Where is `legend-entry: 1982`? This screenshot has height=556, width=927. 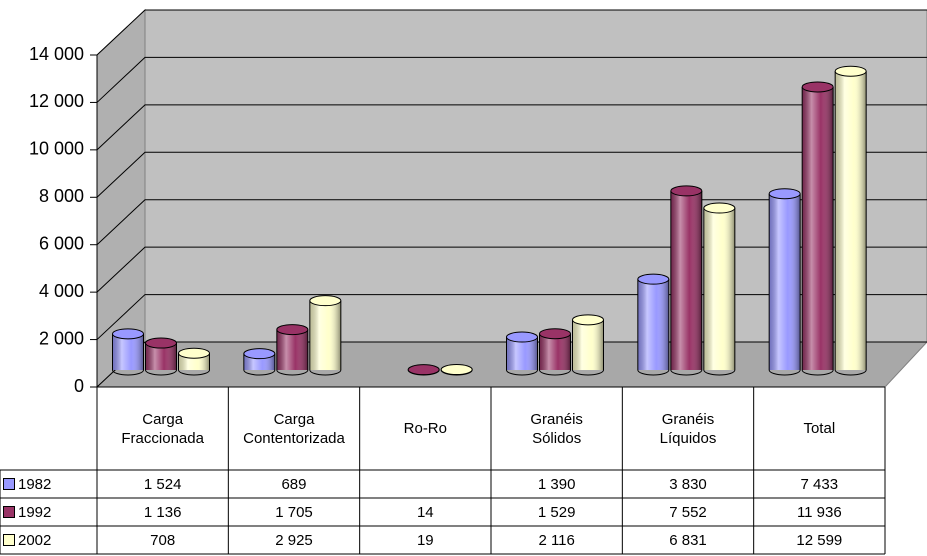 legend-entry: 1982 is located at coordinates (48, 484).